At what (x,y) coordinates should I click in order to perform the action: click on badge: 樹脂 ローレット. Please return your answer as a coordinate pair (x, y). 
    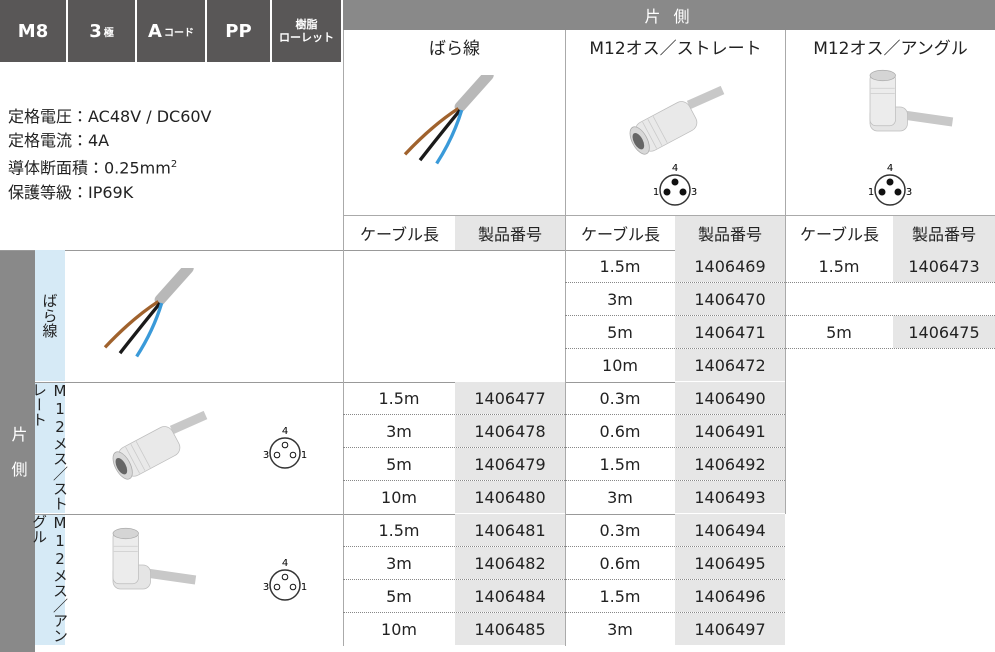
    Looking at the image, I should click on (307, 31).